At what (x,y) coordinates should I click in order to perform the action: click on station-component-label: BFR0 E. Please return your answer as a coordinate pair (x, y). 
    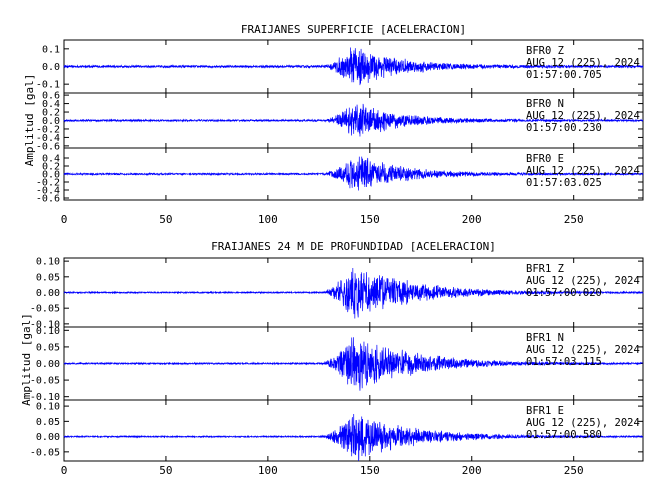
    Looking at the image, I should click on (545, 159).